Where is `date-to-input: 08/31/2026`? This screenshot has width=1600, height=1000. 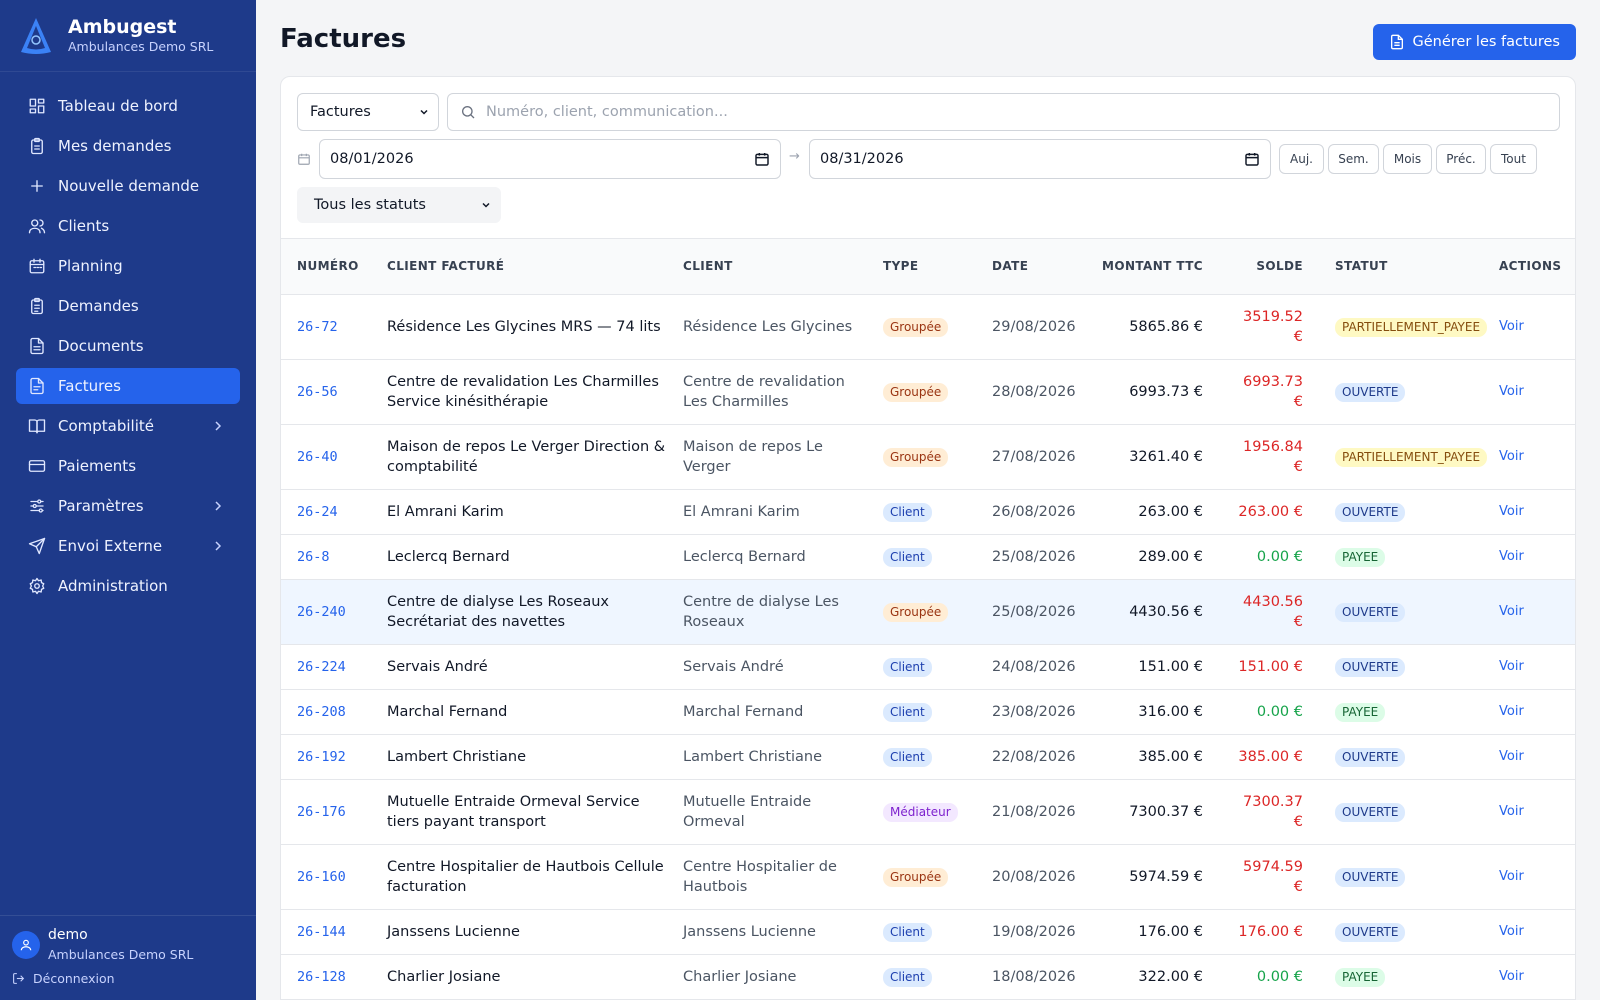 date-to-input: 08/31/2026 is located at coordinates (1040, 159).